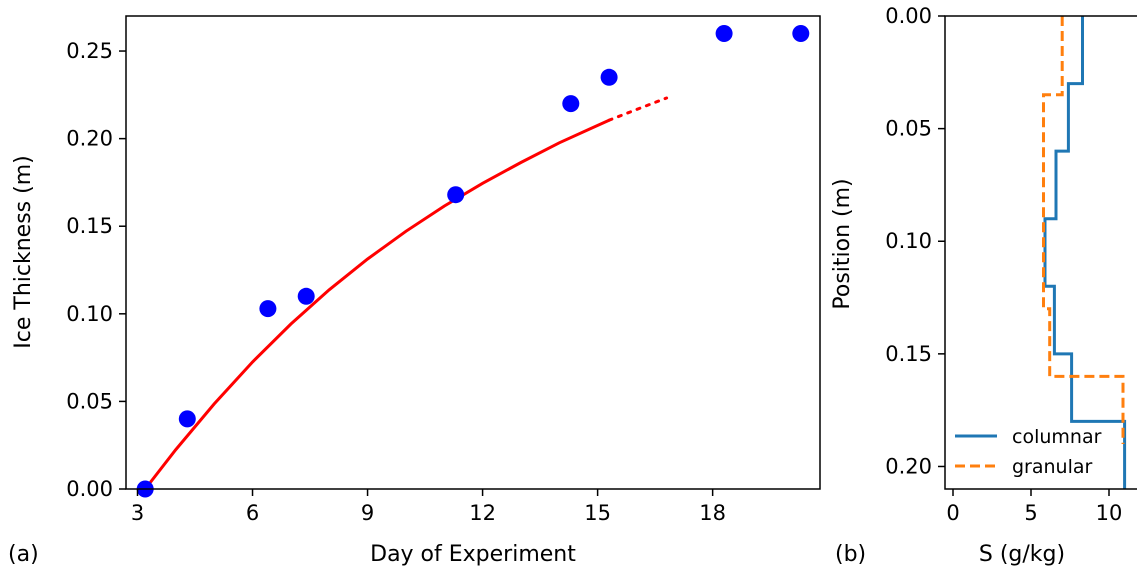  What do you see at coordinates (367, 513) in the screenshot?
I see `x-tick-label: 9` at bounding box center [367, 513].